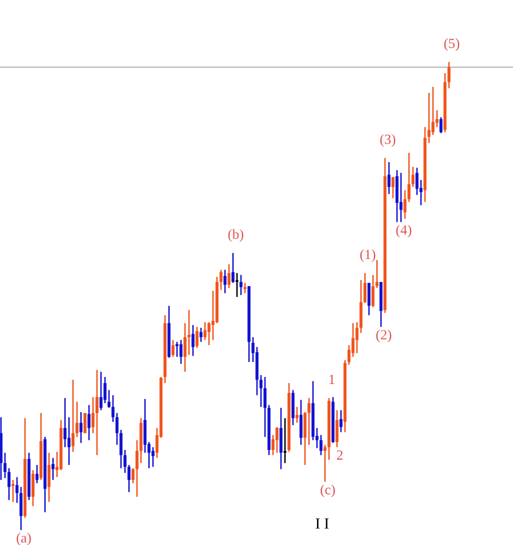  What do you see at coordinates (23, 538) in the screenshot?
I see `annotation: (a)` at bounding box center [23, 538].